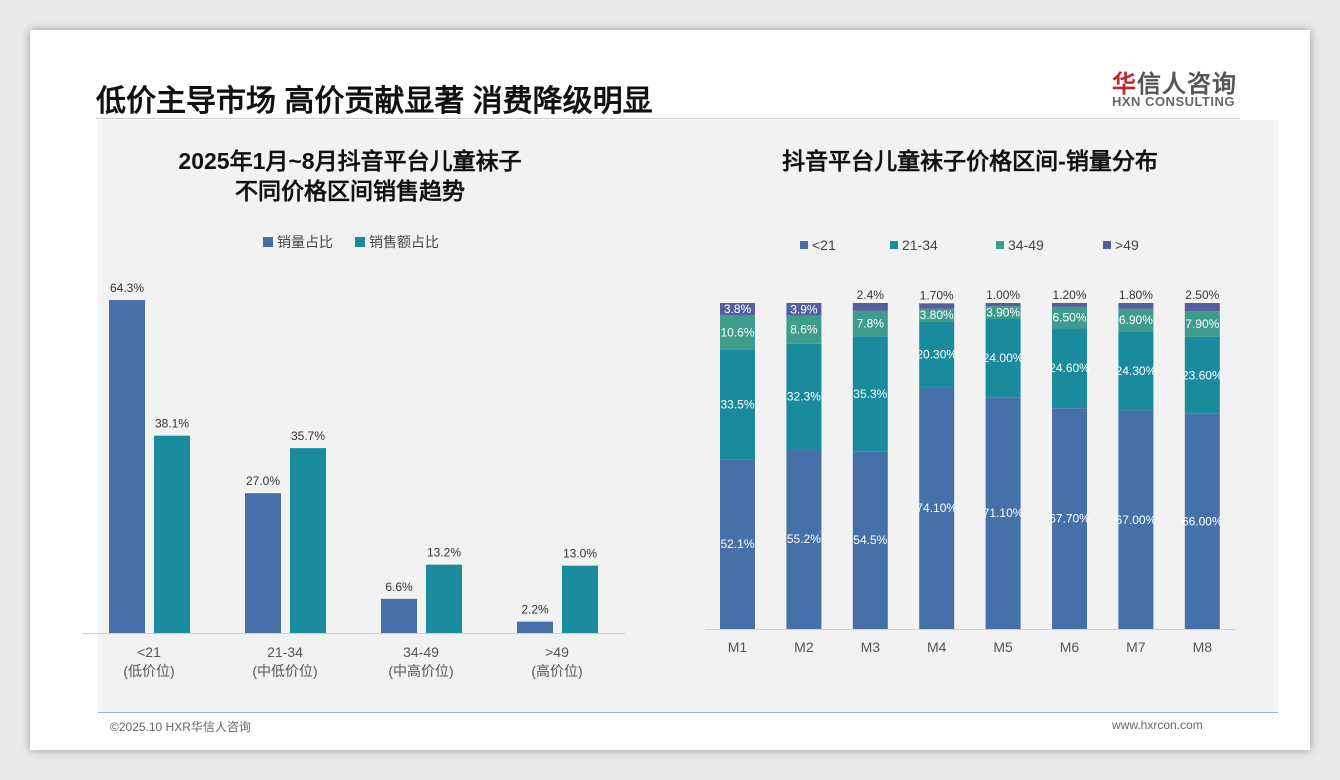  I want to click on right-segment-label: 67.70%, so click(1069, 519).